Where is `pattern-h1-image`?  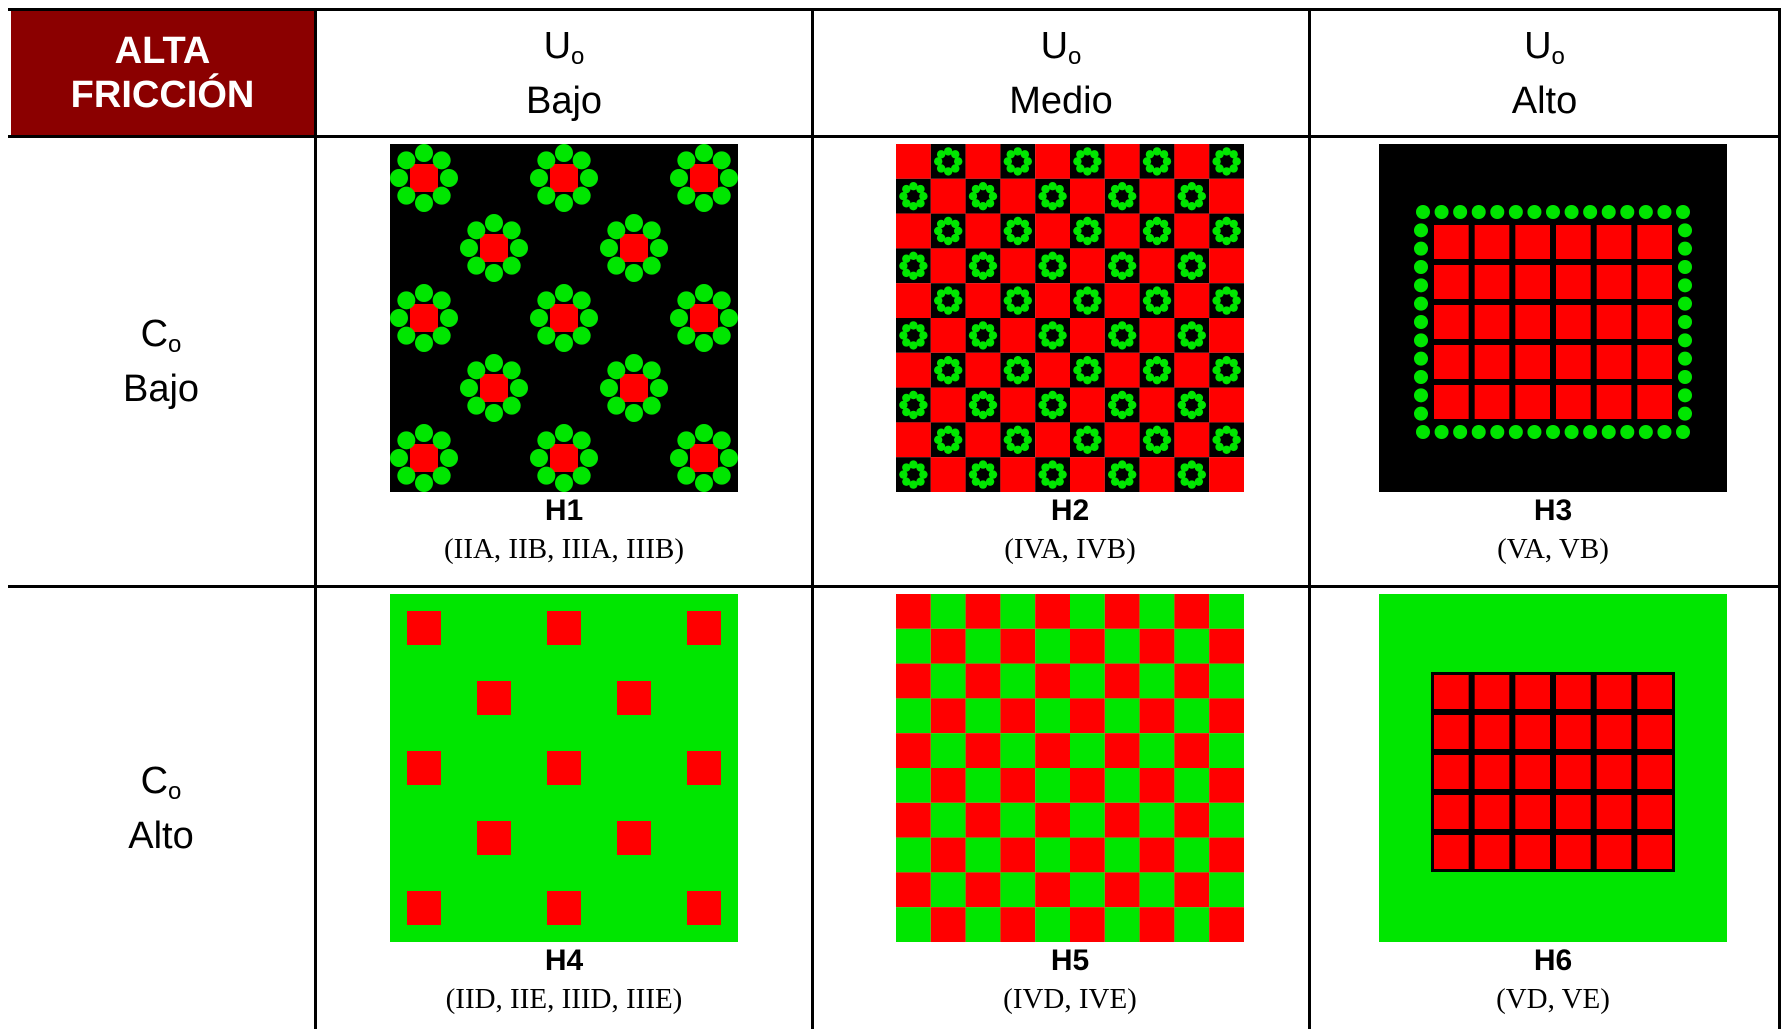 pattern-h1-image is located at coordinates (564, 318).